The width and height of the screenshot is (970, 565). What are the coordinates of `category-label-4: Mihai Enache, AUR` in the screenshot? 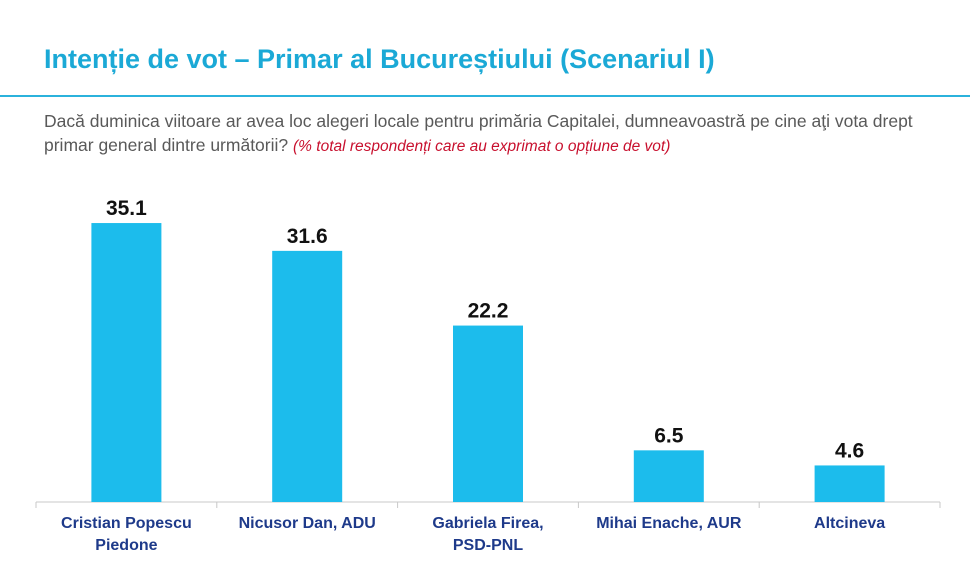 It's located at (669, 523).